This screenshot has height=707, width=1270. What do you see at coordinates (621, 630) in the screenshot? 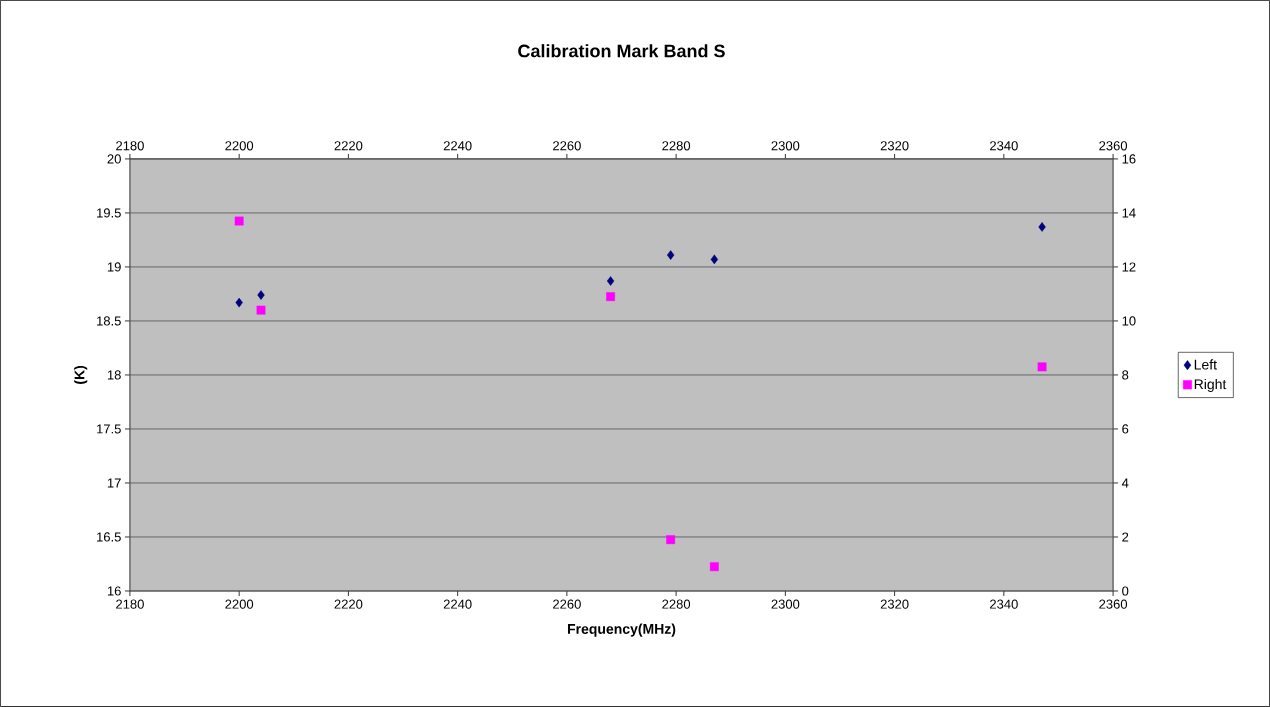
I see `x-axis-title: Frequency(MHz)` at bounding box center [621, 630].